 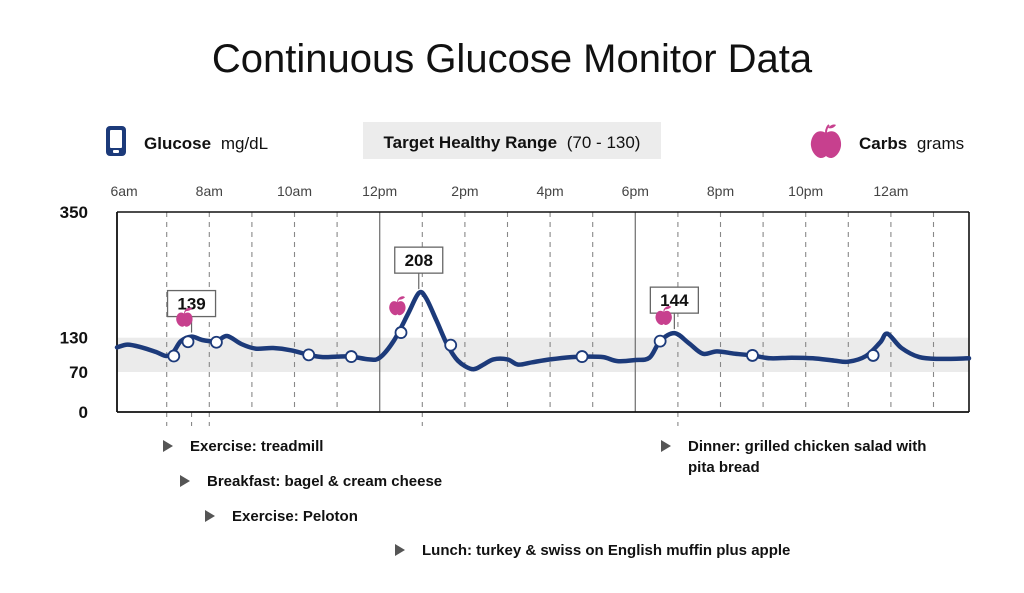 I want to click on legend-target-range-text: (70 - 130), so click(x=604, y=142).